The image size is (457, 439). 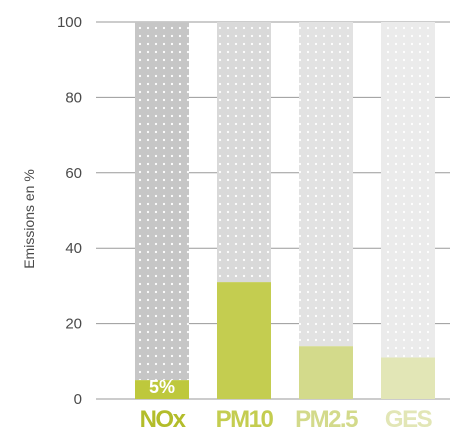 What do you see at coordinates (326, 419) in the screenshot?
I see `x-category-label-pm2-5: PM2.5` at bounding box center [326, 419].